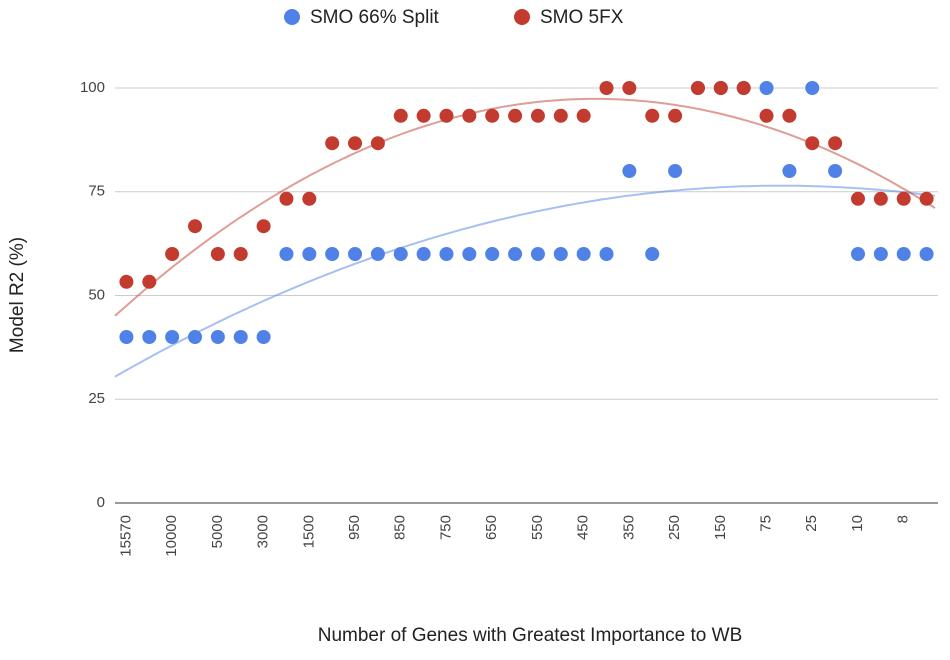 This screenshot has height=660, width=950. I want to click on y-tick-label: 100, so click(92, 87).